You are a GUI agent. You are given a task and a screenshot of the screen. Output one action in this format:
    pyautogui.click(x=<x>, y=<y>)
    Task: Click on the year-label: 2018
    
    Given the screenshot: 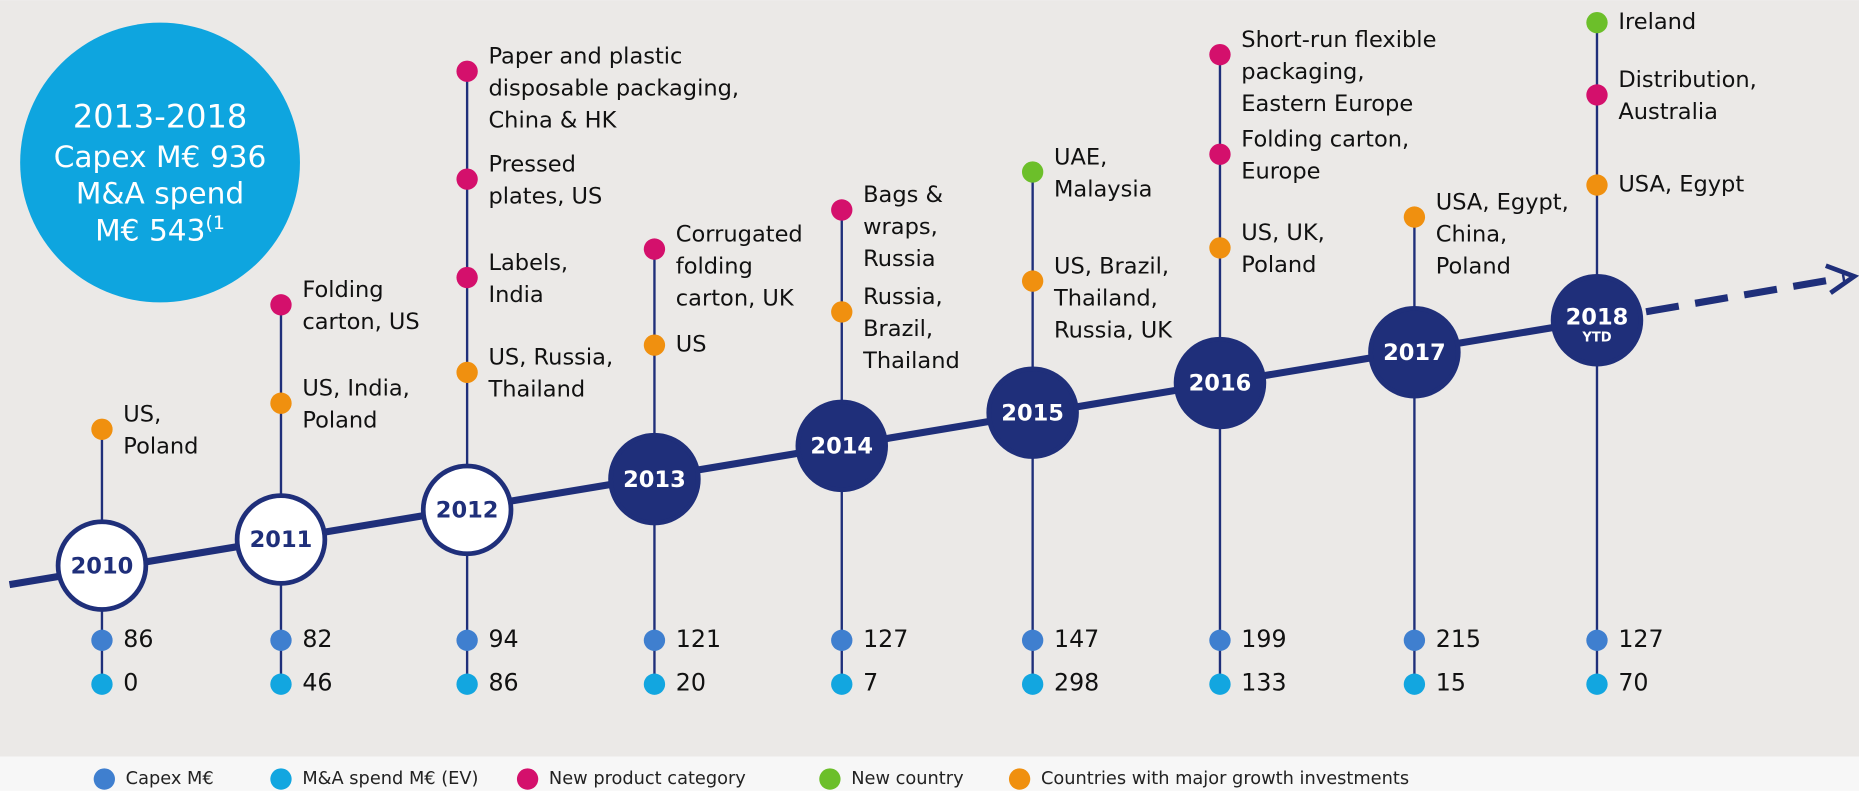 What is the action you would take?
    pyautogui.click(x=1597, y=317)
    